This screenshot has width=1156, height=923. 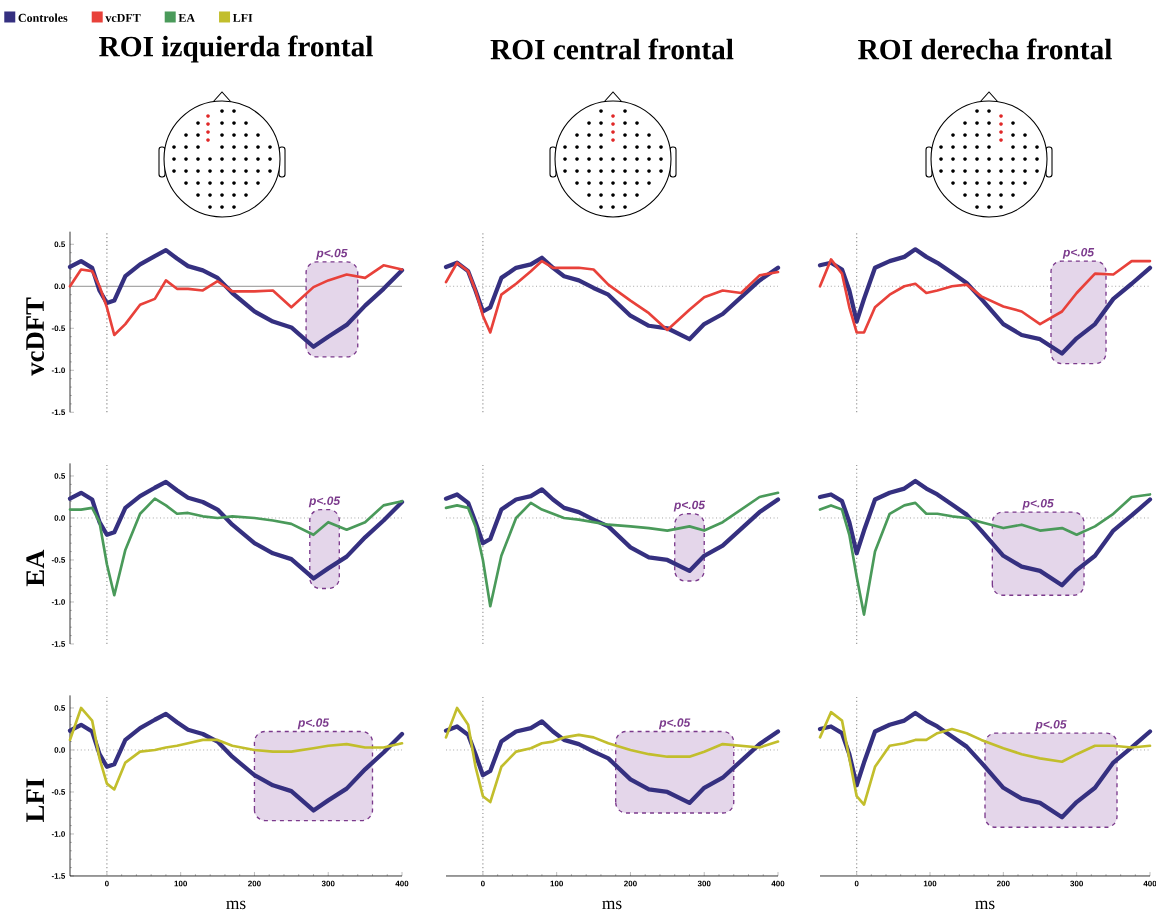 What do you see at coordinates (123, 17) in the screenshot?
I see `legend-label: vcDFT` at bounding box center [123, 17].